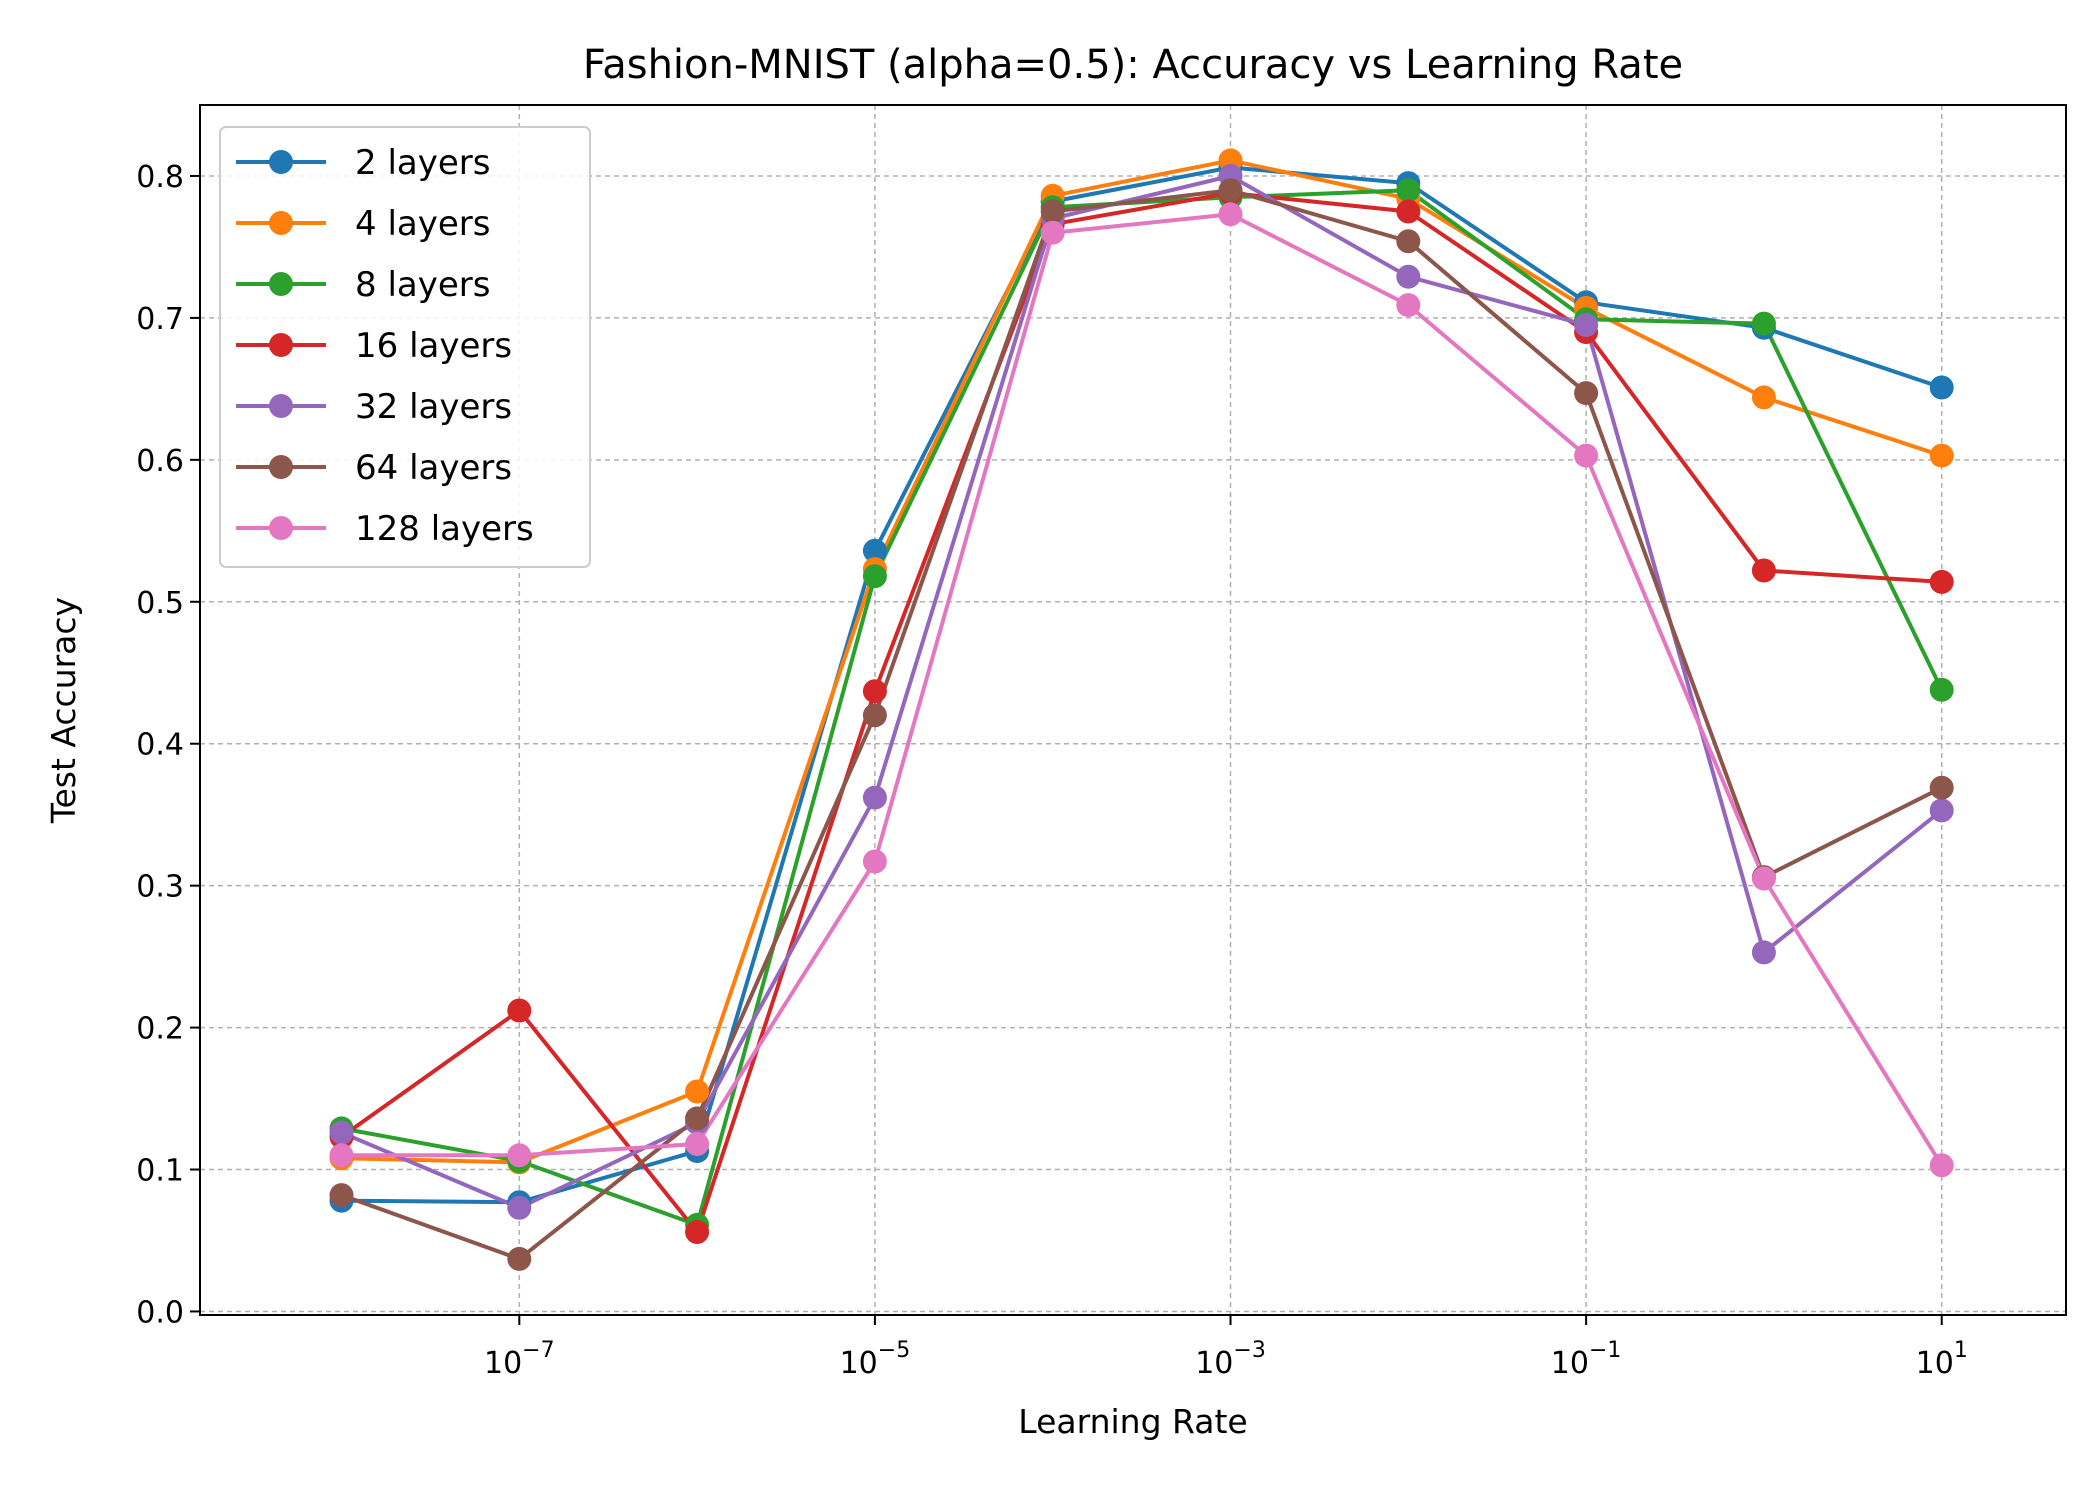 Image resolution: width=2100 pixels, height=1500 pixels. I want to click on legend-label: 8 layers, so click(422, 285).